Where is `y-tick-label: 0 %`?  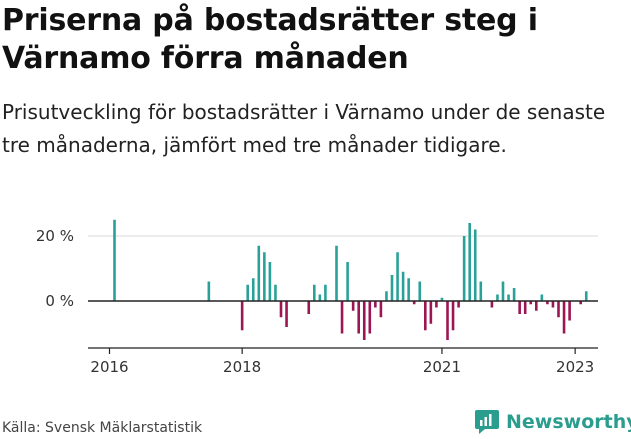 y-tick-label: 0 % is located at coordinates (59, 301).